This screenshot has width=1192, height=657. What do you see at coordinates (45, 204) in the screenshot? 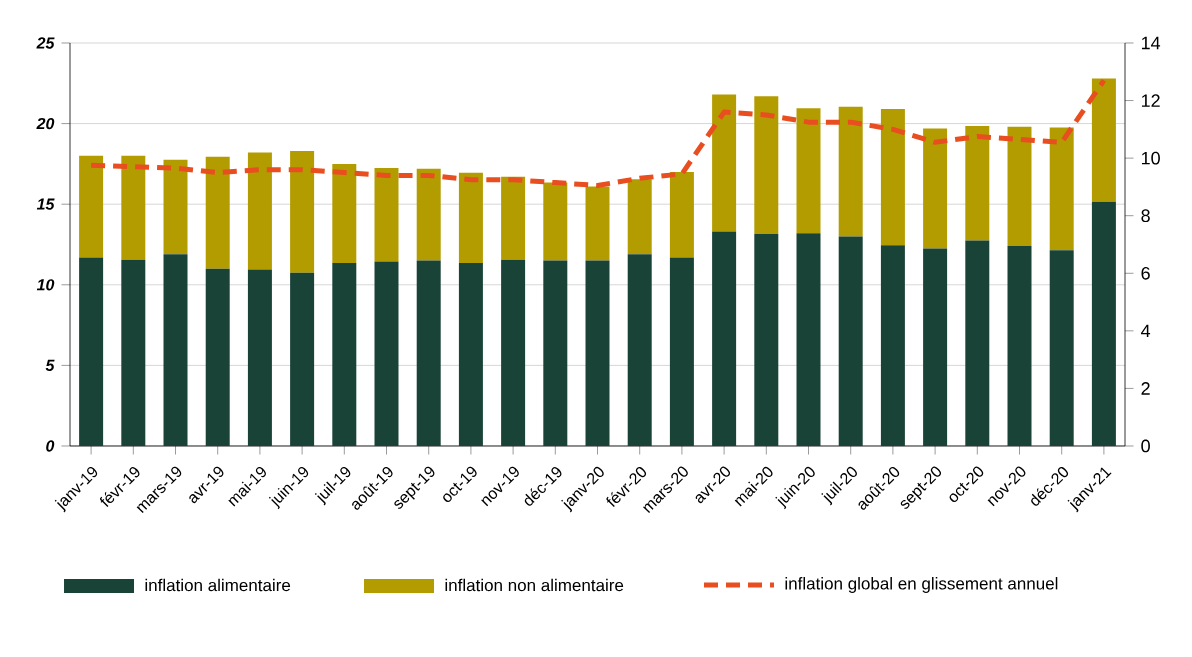
I see `y-tick-label: 15` at bounding box center [45, 204].